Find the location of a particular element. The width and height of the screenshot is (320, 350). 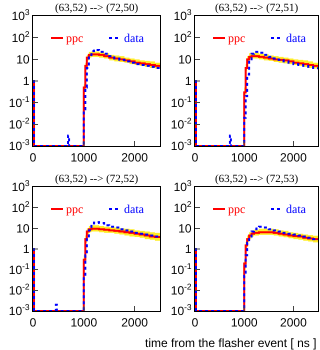

chart-title: (63,52) --> (72,53) is located at coordinates (257, 179).